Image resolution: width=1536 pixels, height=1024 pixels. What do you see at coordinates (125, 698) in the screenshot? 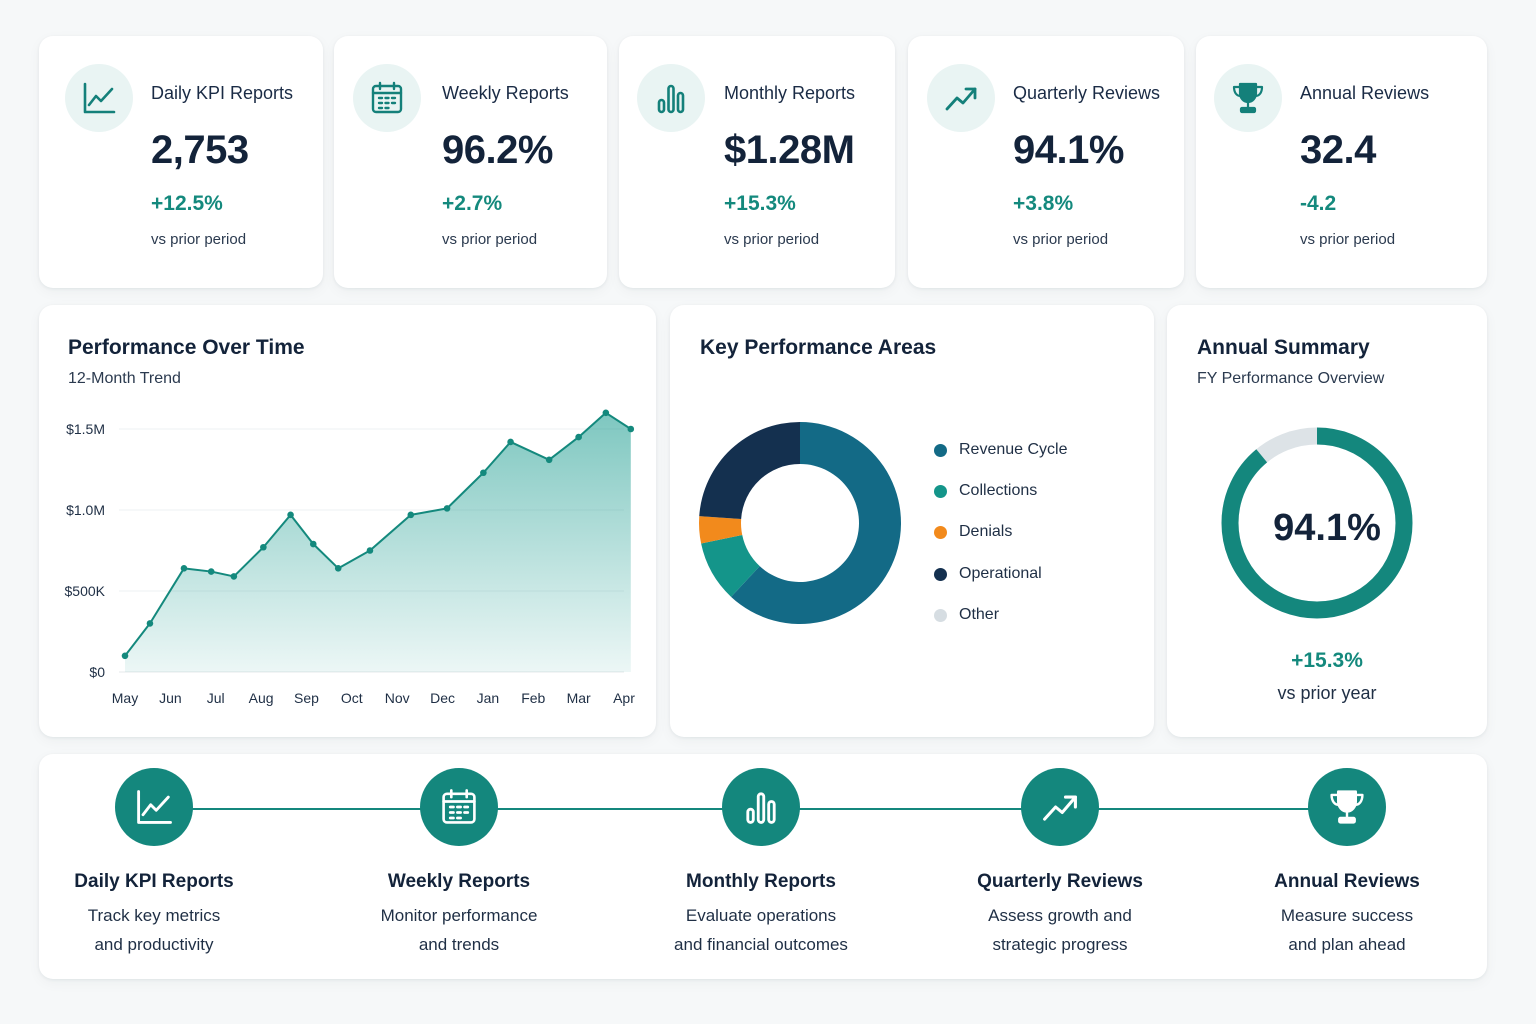
I see `x-tick-label: May` at bounding box center [125, 698].